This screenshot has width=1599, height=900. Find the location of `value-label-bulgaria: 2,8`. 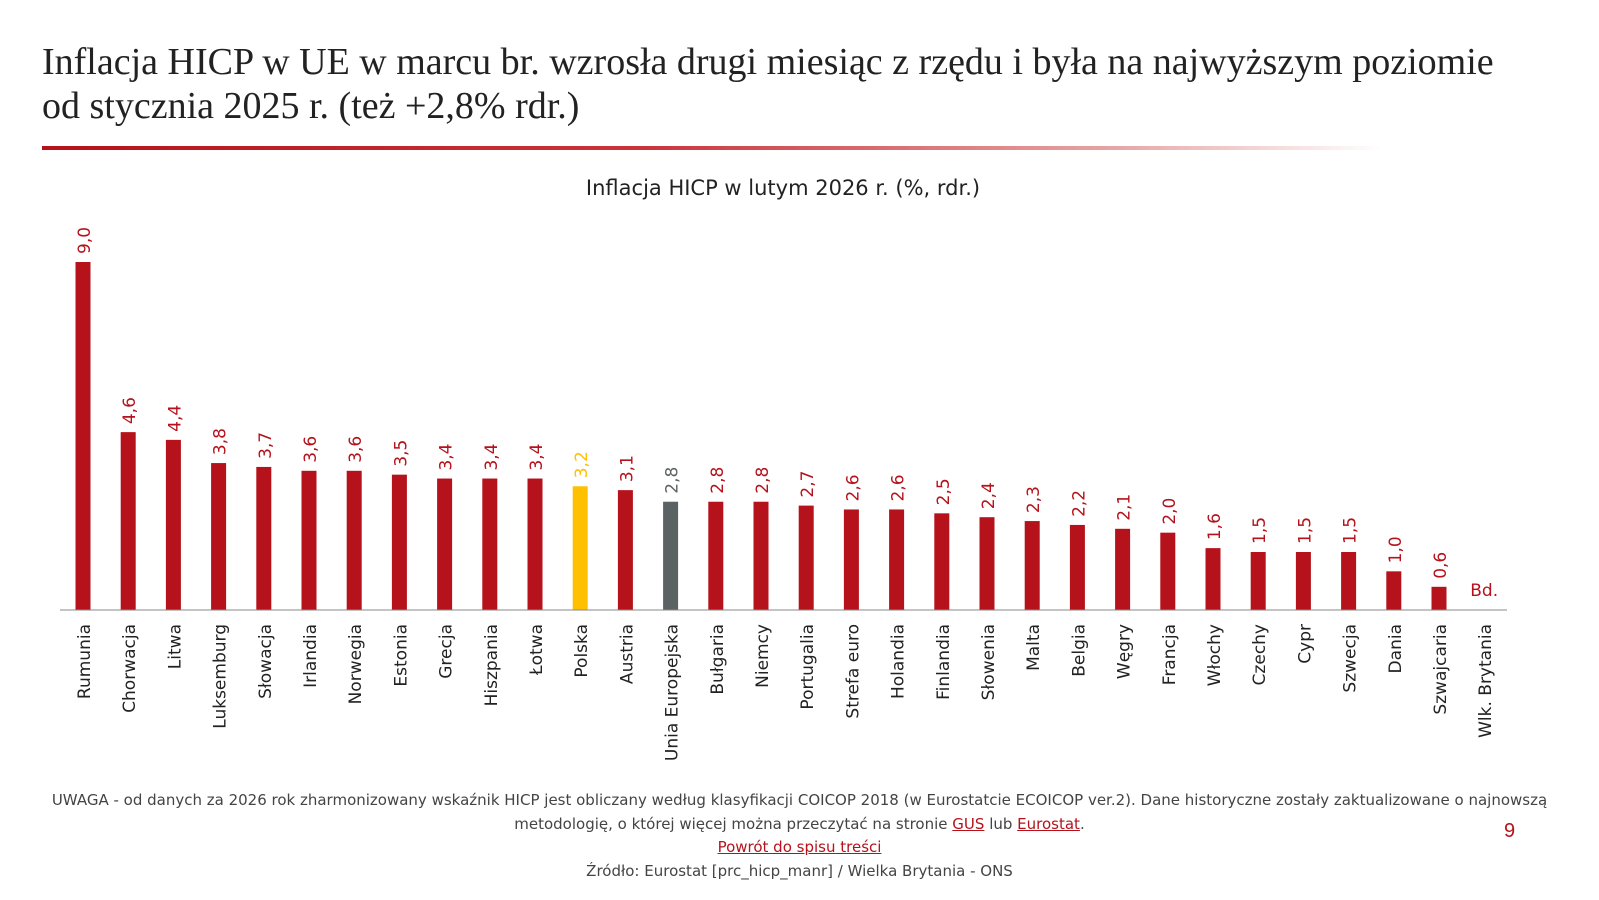

value-label-bulgaria: 2,8 is located at coordinates (718, 480).